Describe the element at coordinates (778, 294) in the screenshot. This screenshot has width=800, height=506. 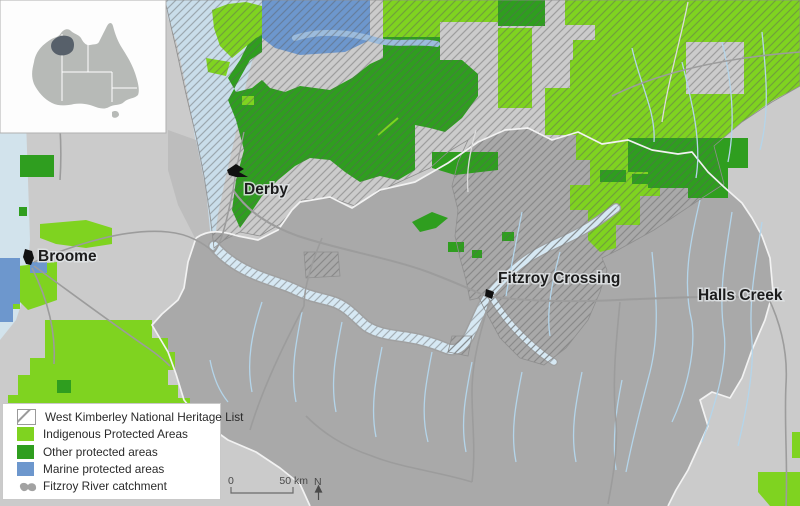
I see `halls-creek-marker` at that location.